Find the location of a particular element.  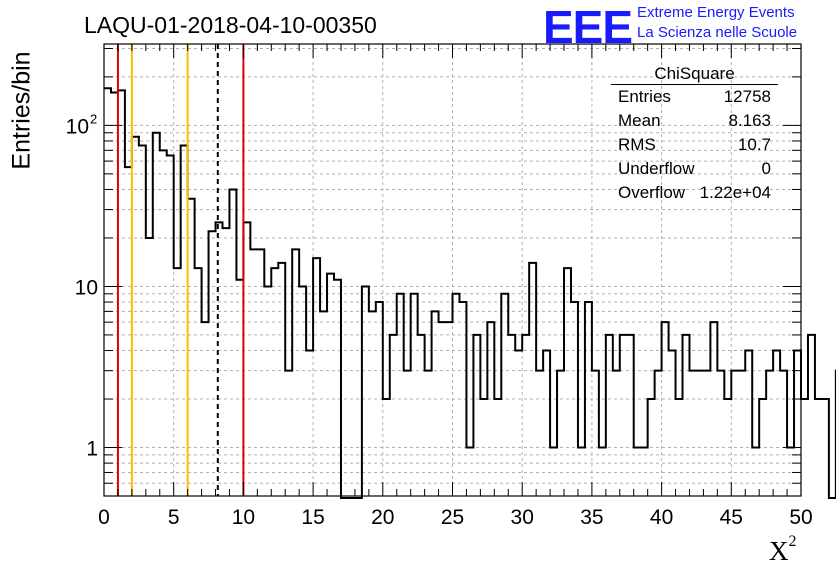

plot-title: LAQU-01-2018-04-10-00350 is located at coordinates (230, 25).